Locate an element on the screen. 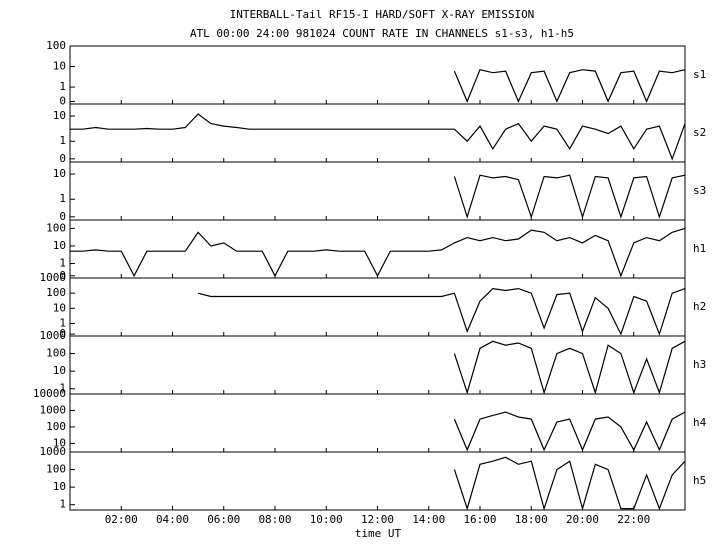 This screenshot has height=550, width=720. x-axis-label: time UT is located at coordinates (378, 533).